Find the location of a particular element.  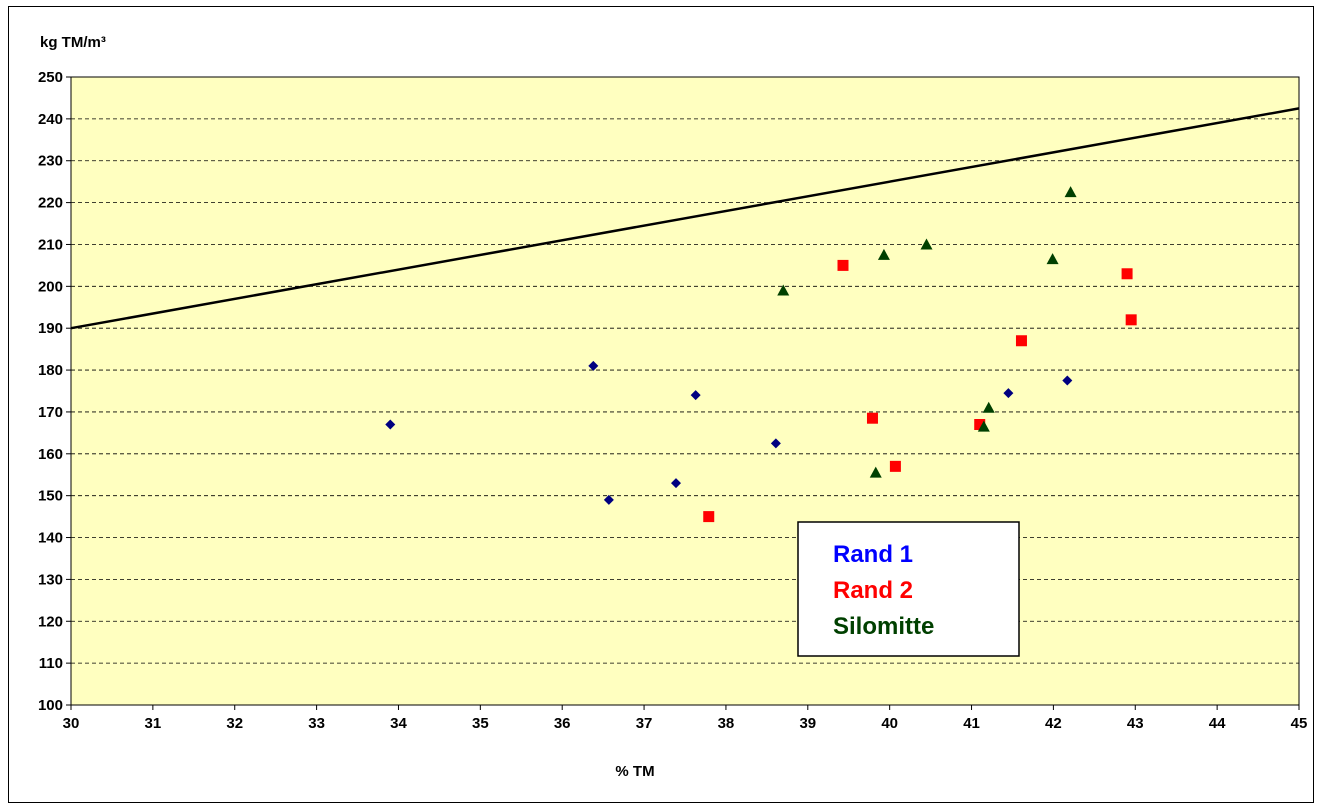

x-tick-label: 42 is located at coordinates (1053, 723).